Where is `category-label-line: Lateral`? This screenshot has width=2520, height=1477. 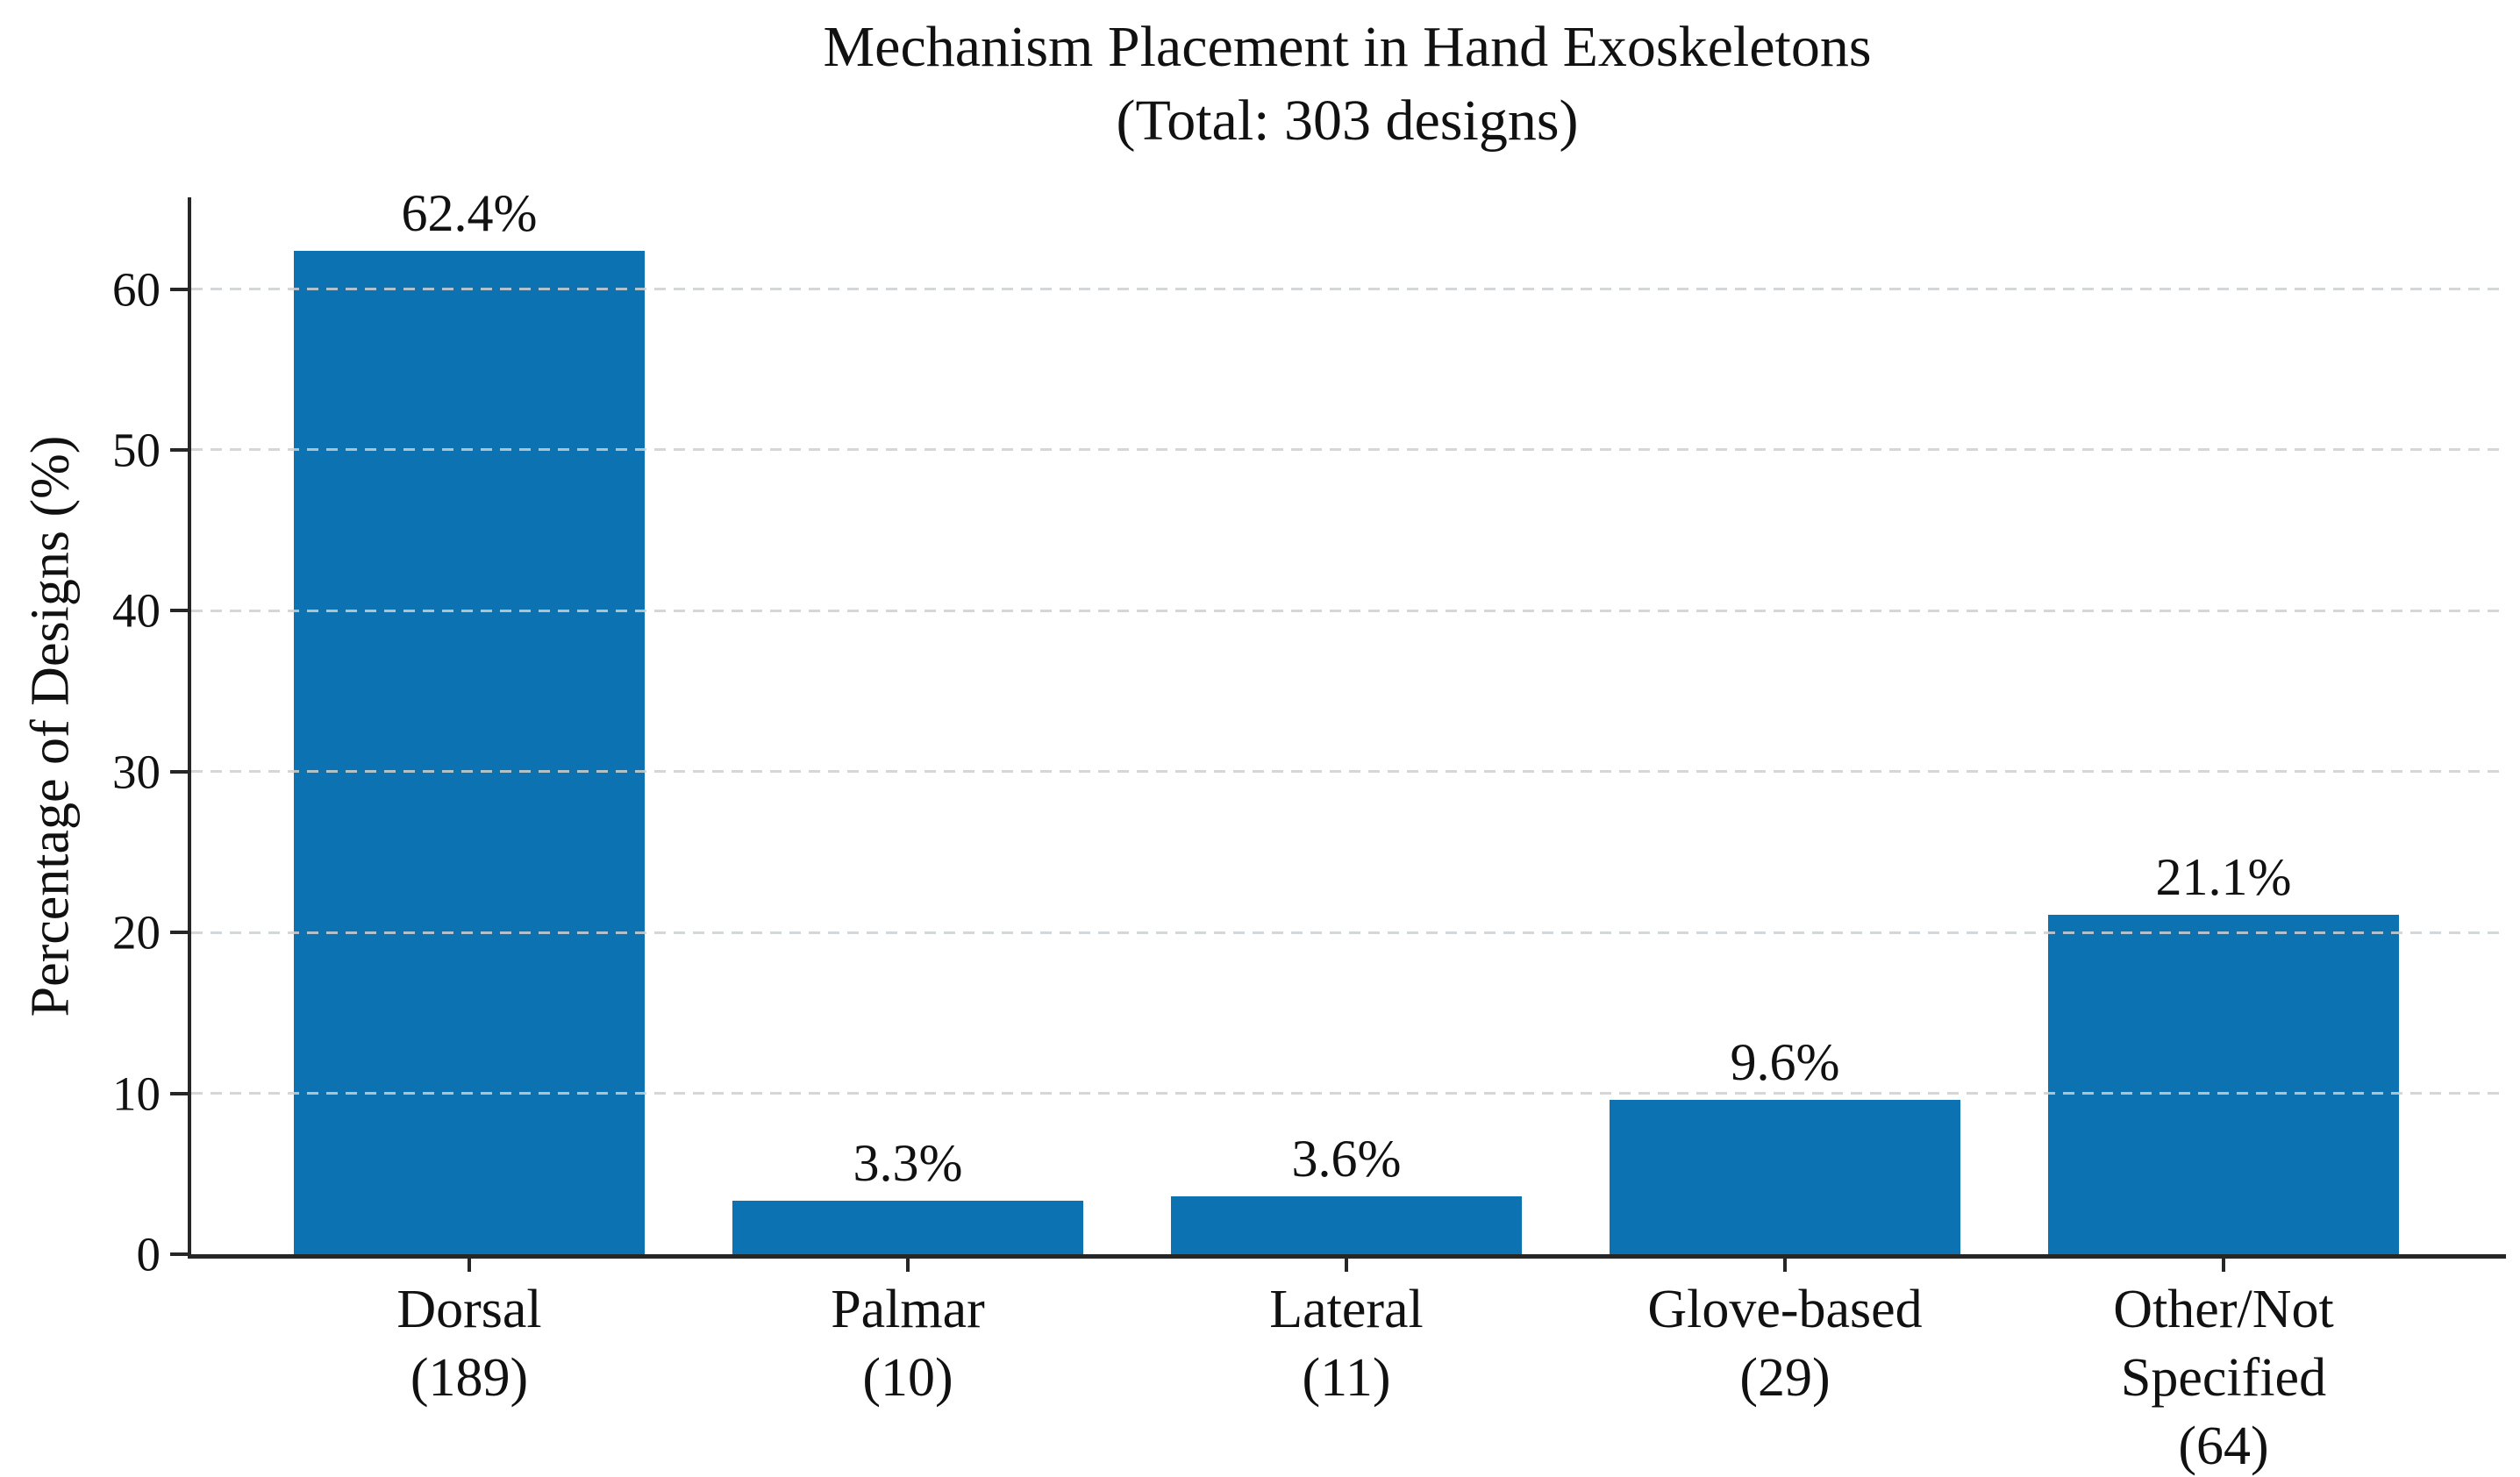
category-label-line: Lateral is located at coordinates (1346, 1309).